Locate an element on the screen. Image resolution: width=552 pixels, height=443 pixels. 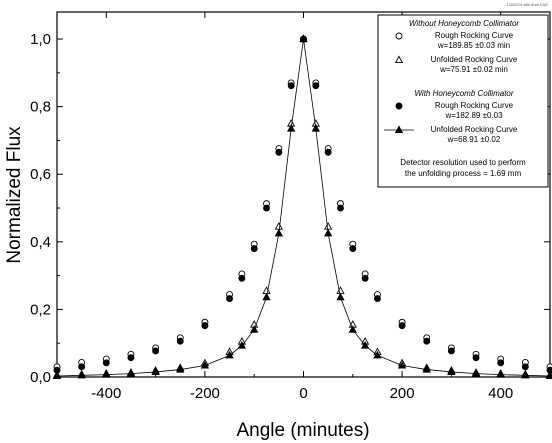
y-tick-label: 0,2 is located at coordinates (40, 309).